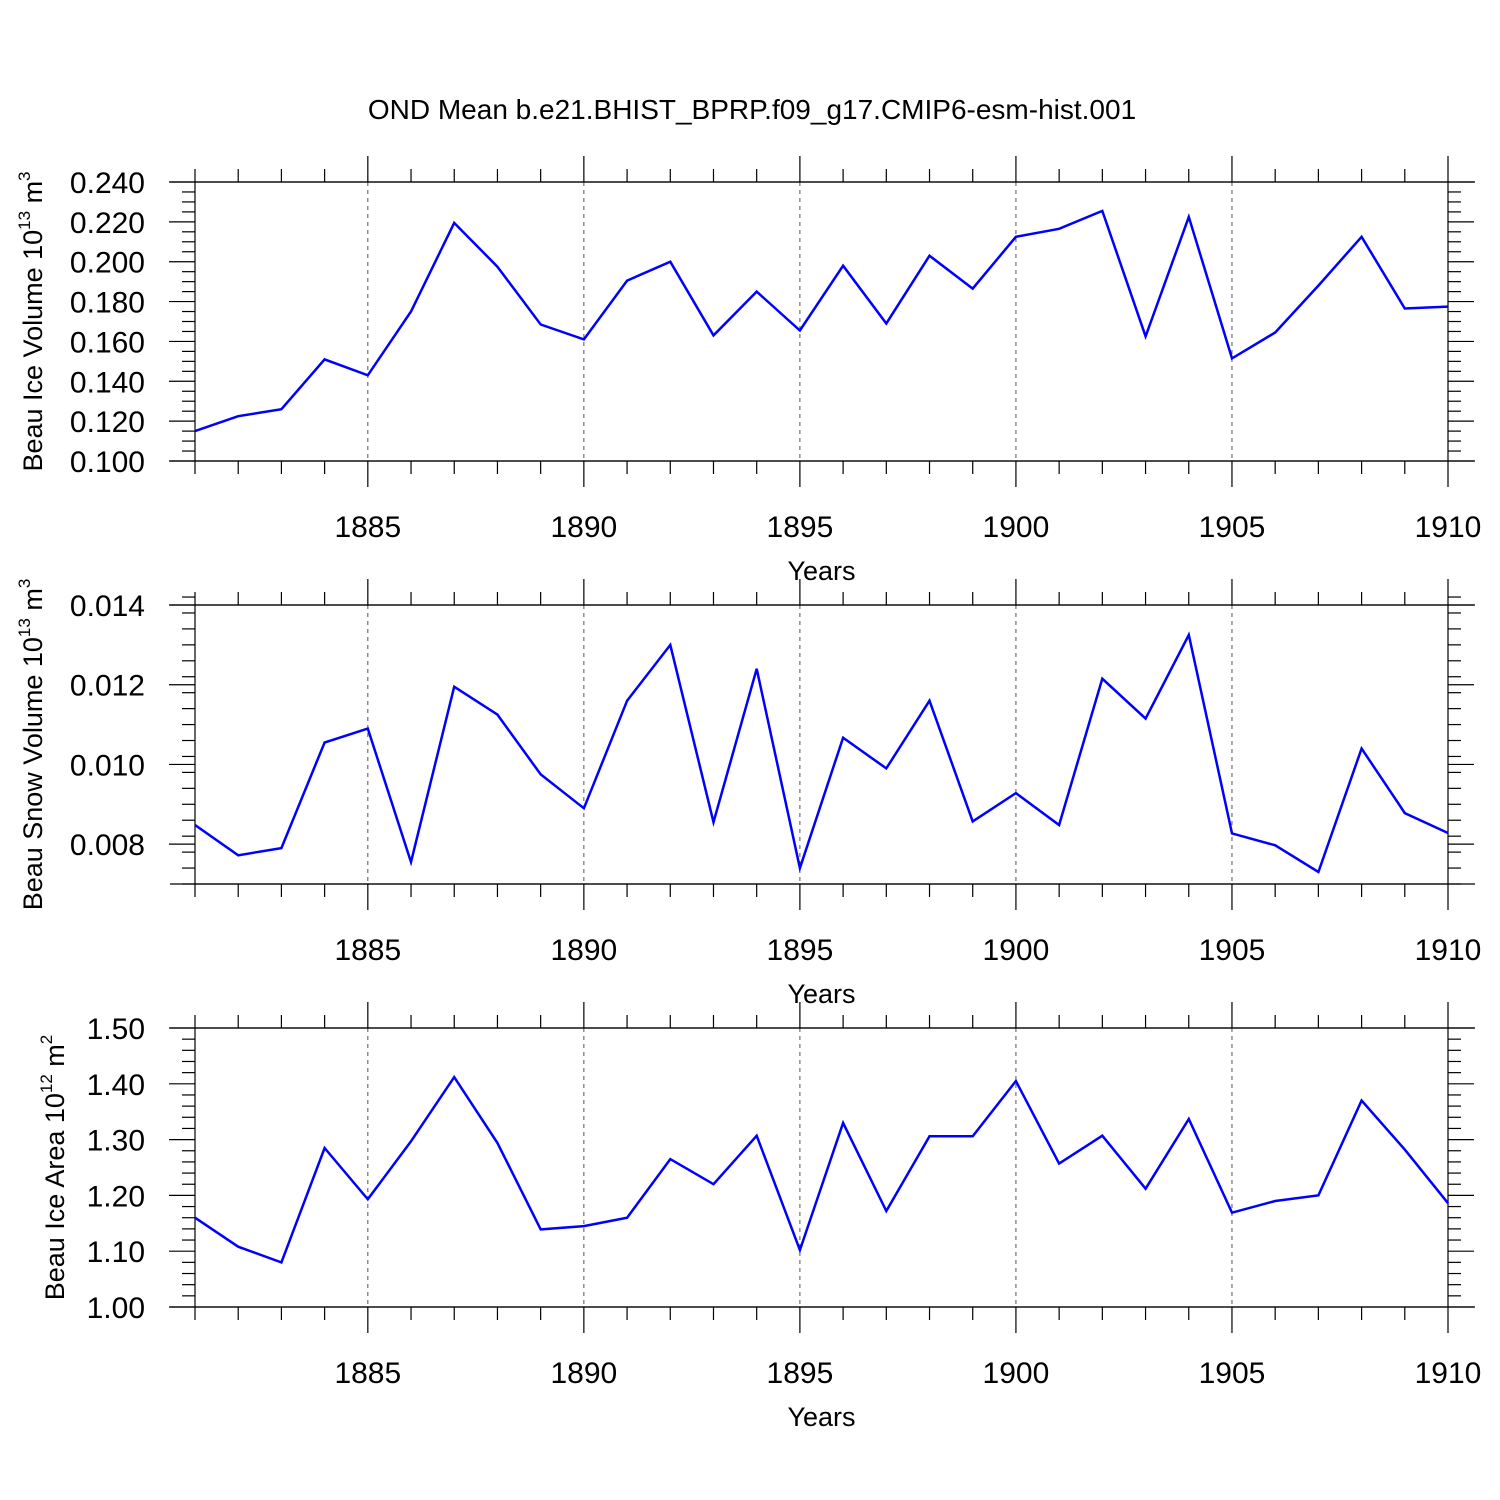  Describe the element at coordinates (116, 1085) in the screenshot. I see `y-tick-label: 1.40` at that location.